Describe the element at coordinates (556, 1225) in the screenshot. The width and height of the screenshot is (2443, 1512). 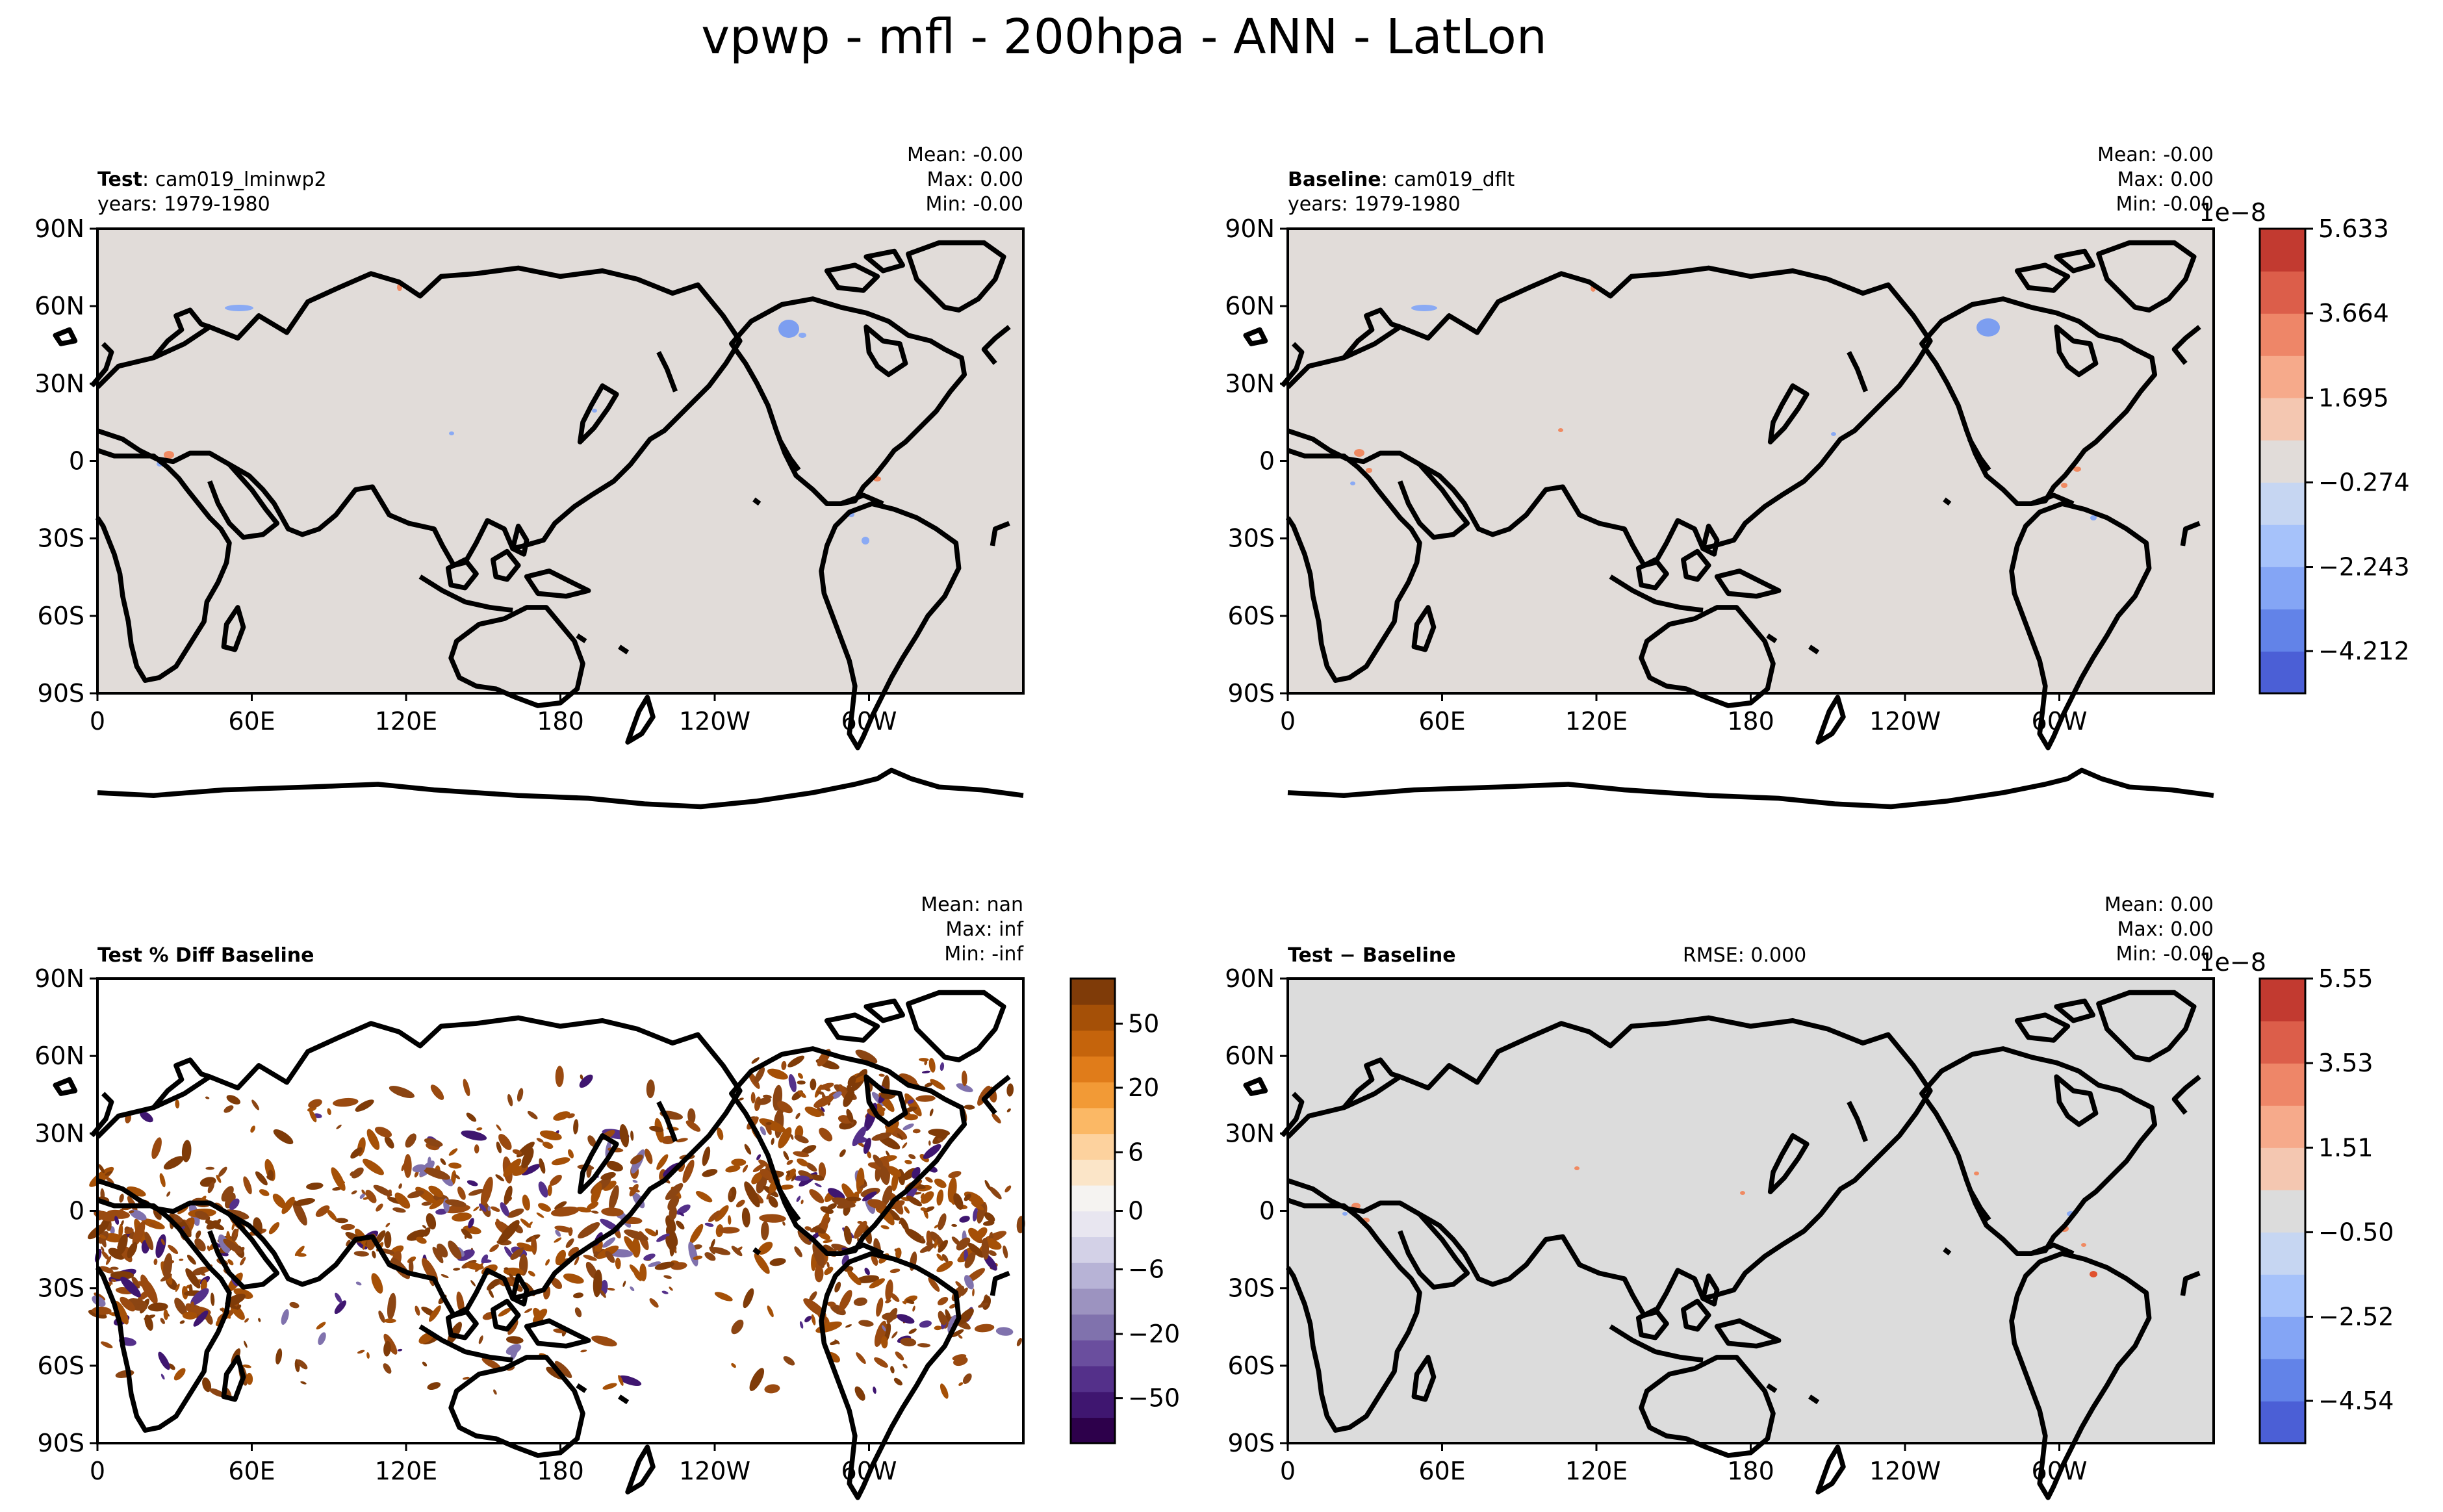
I see `pct-speckles` at that location.